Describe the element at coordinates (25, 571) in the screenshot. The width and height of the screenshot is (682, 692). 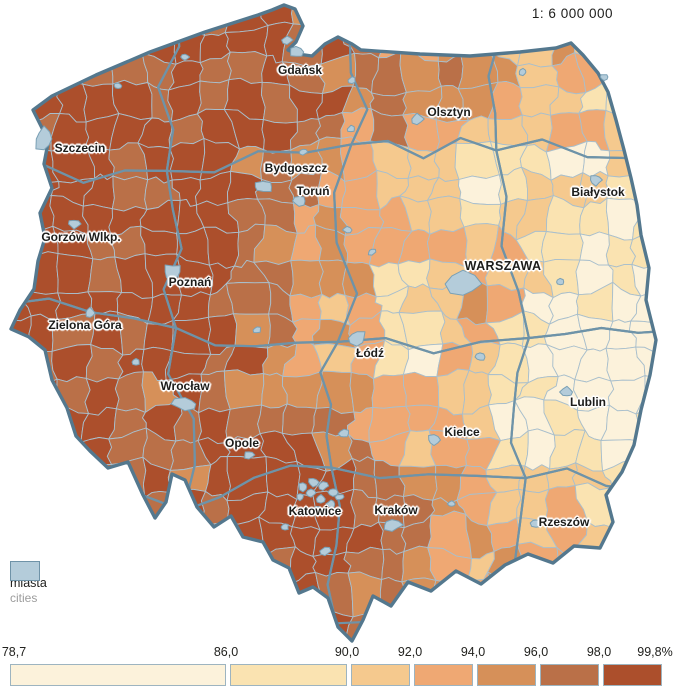
I see `city-swatch` at that location.